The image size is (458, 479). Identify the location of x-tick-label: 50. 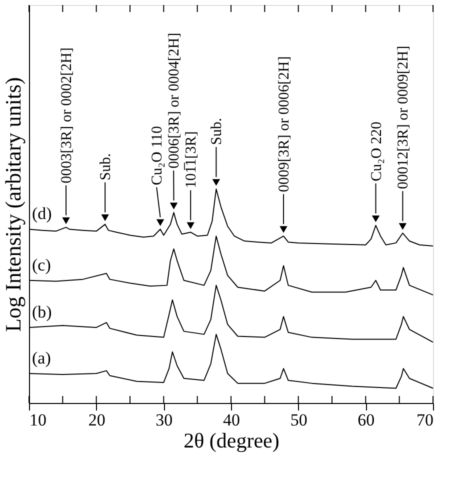
(299, 420).